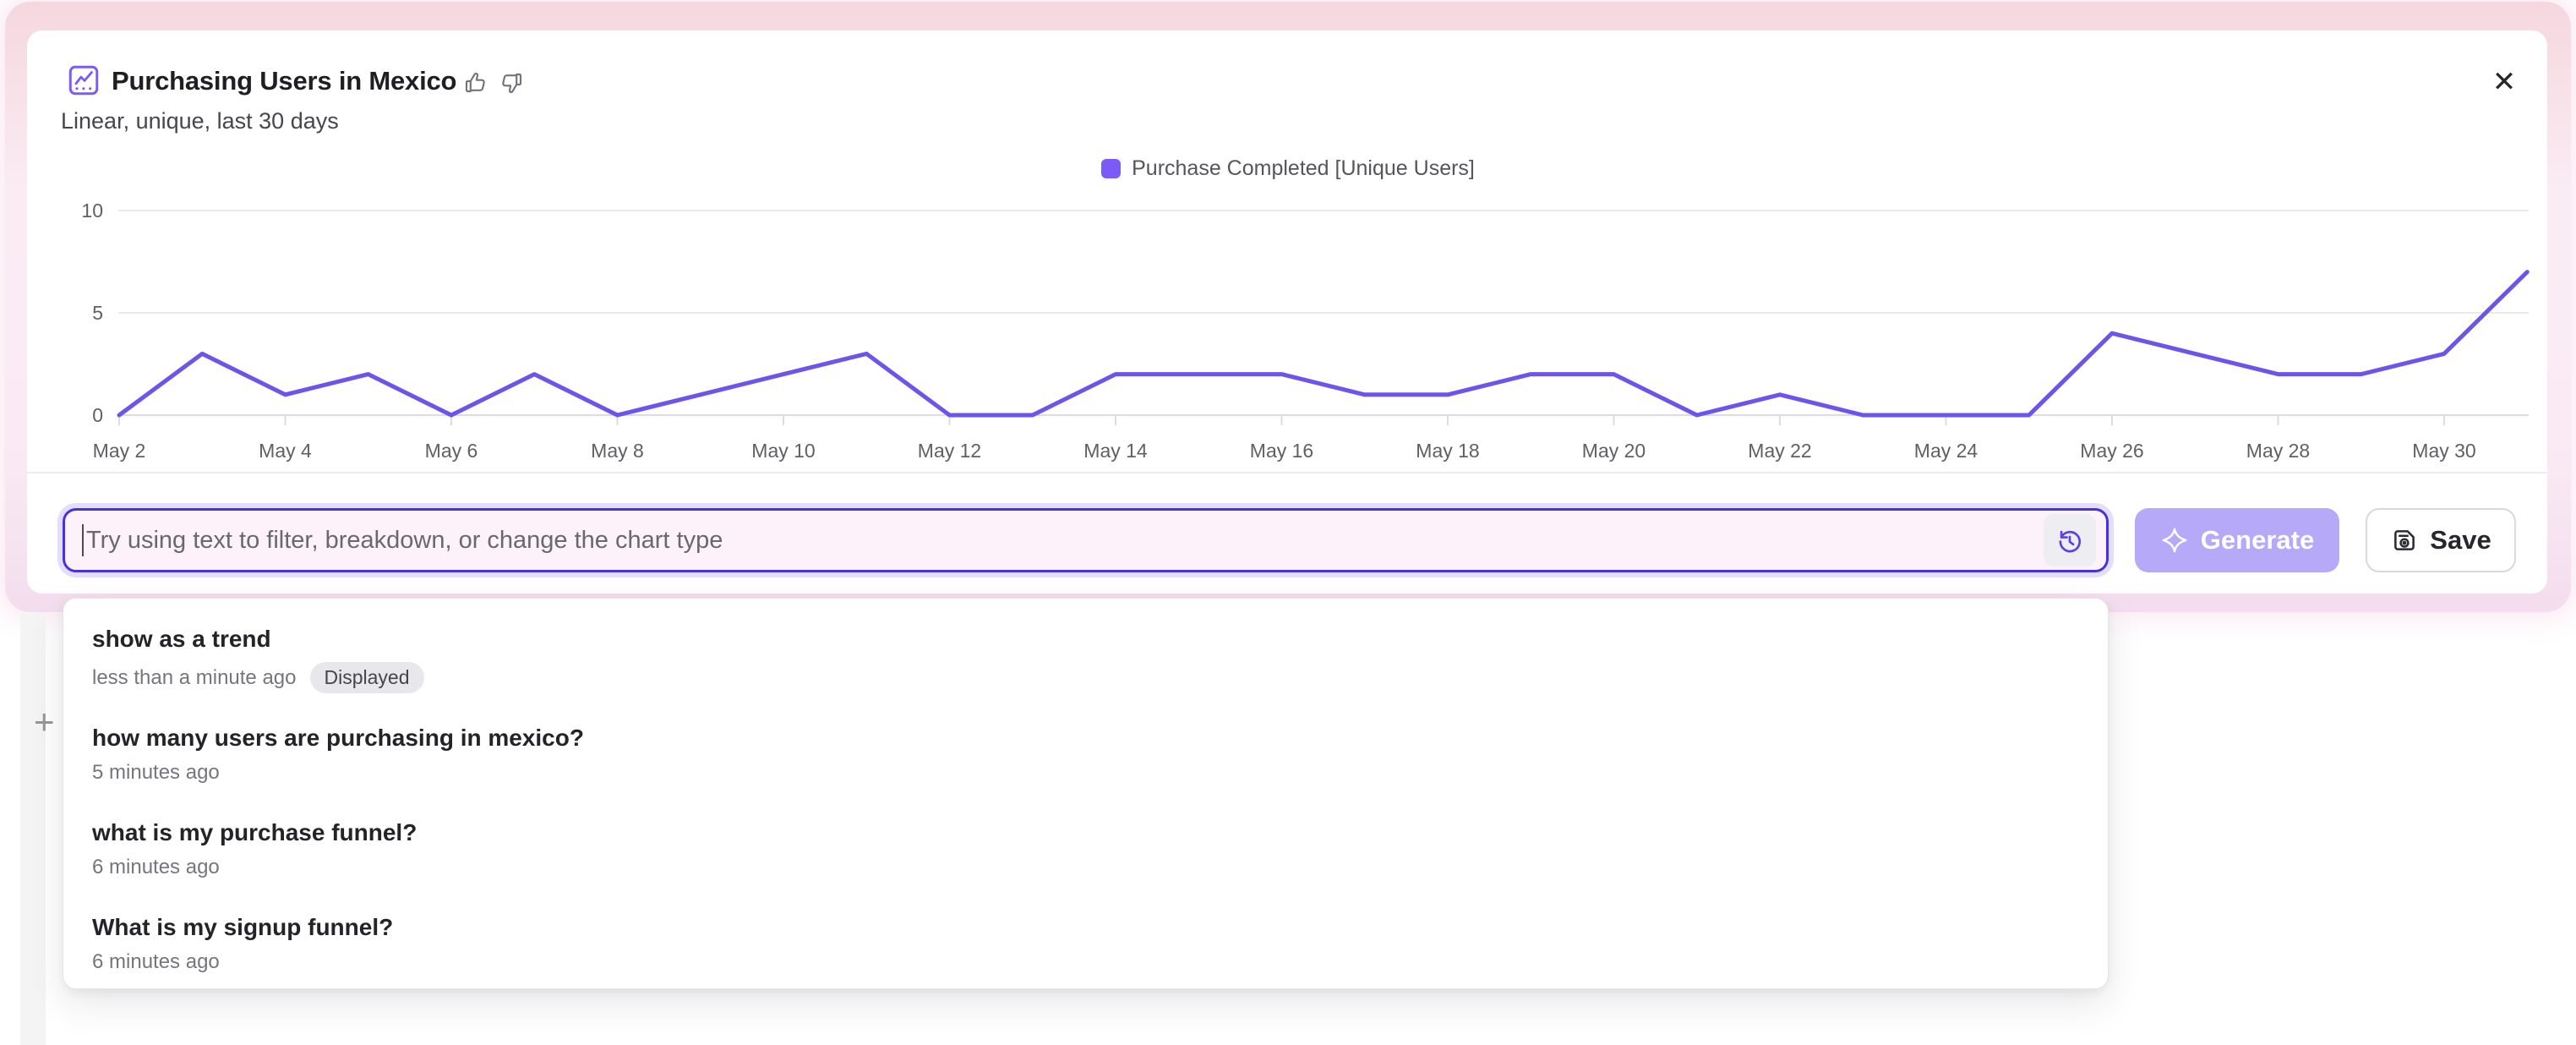 Image resolution: width=2576 pixels, height=1045 pixels. Describe the element at coordinates (119, 451) in the screenshot. I see `svg-text: May 2` at that location.